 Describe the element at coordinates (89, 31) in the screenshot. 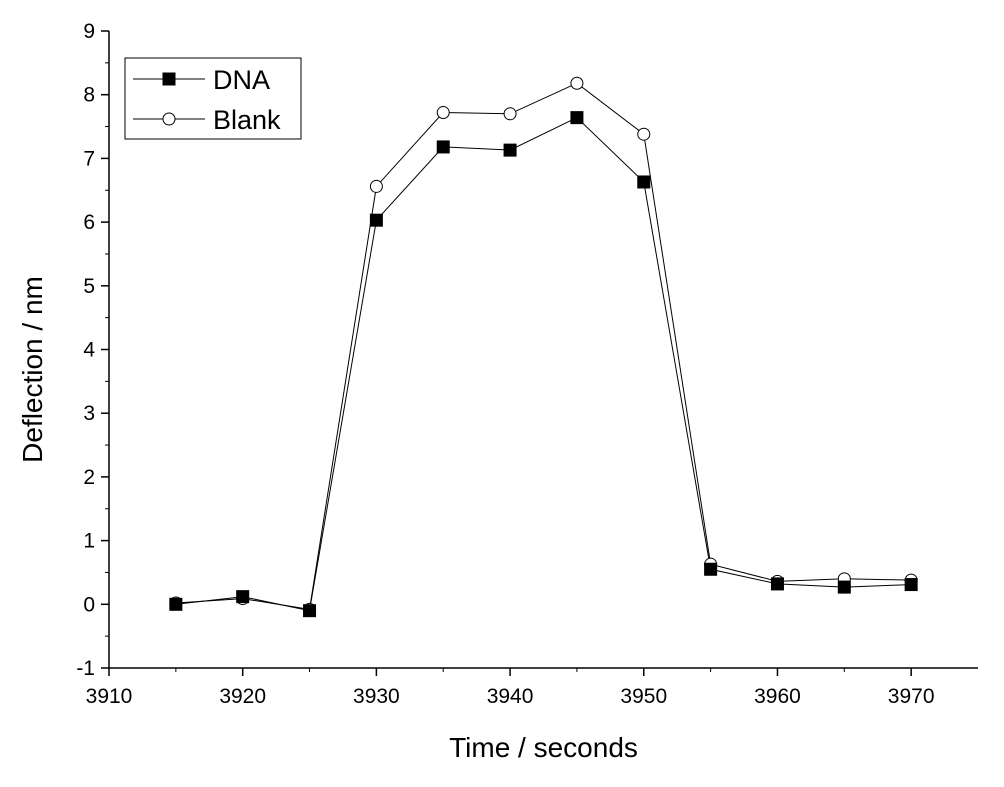

I see `y-tick-label: 9` at that location.